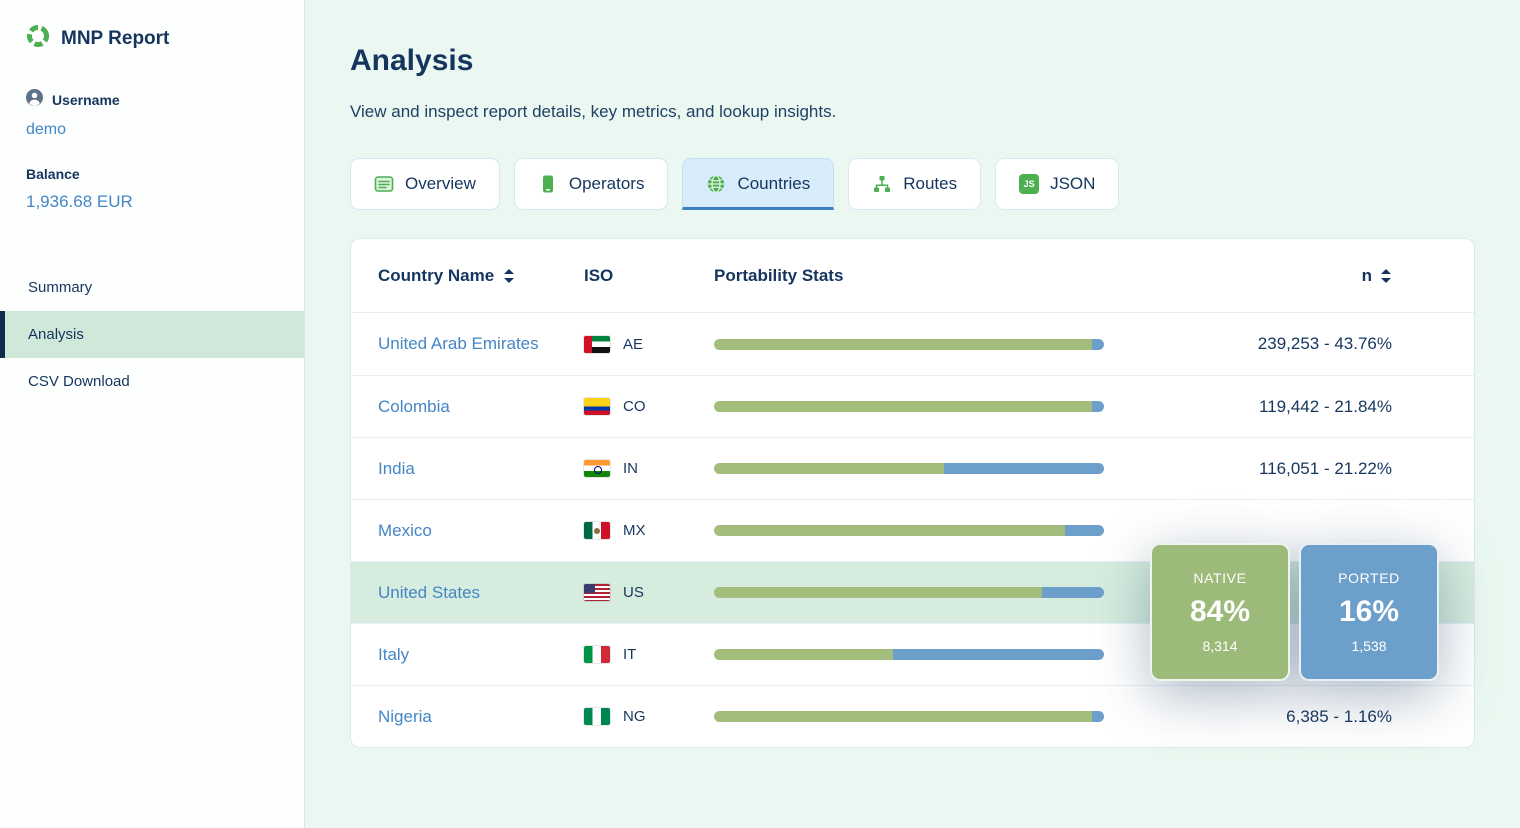 The image size is (1520, 828). I want to click on iso-code: NG, so click(634, 716).